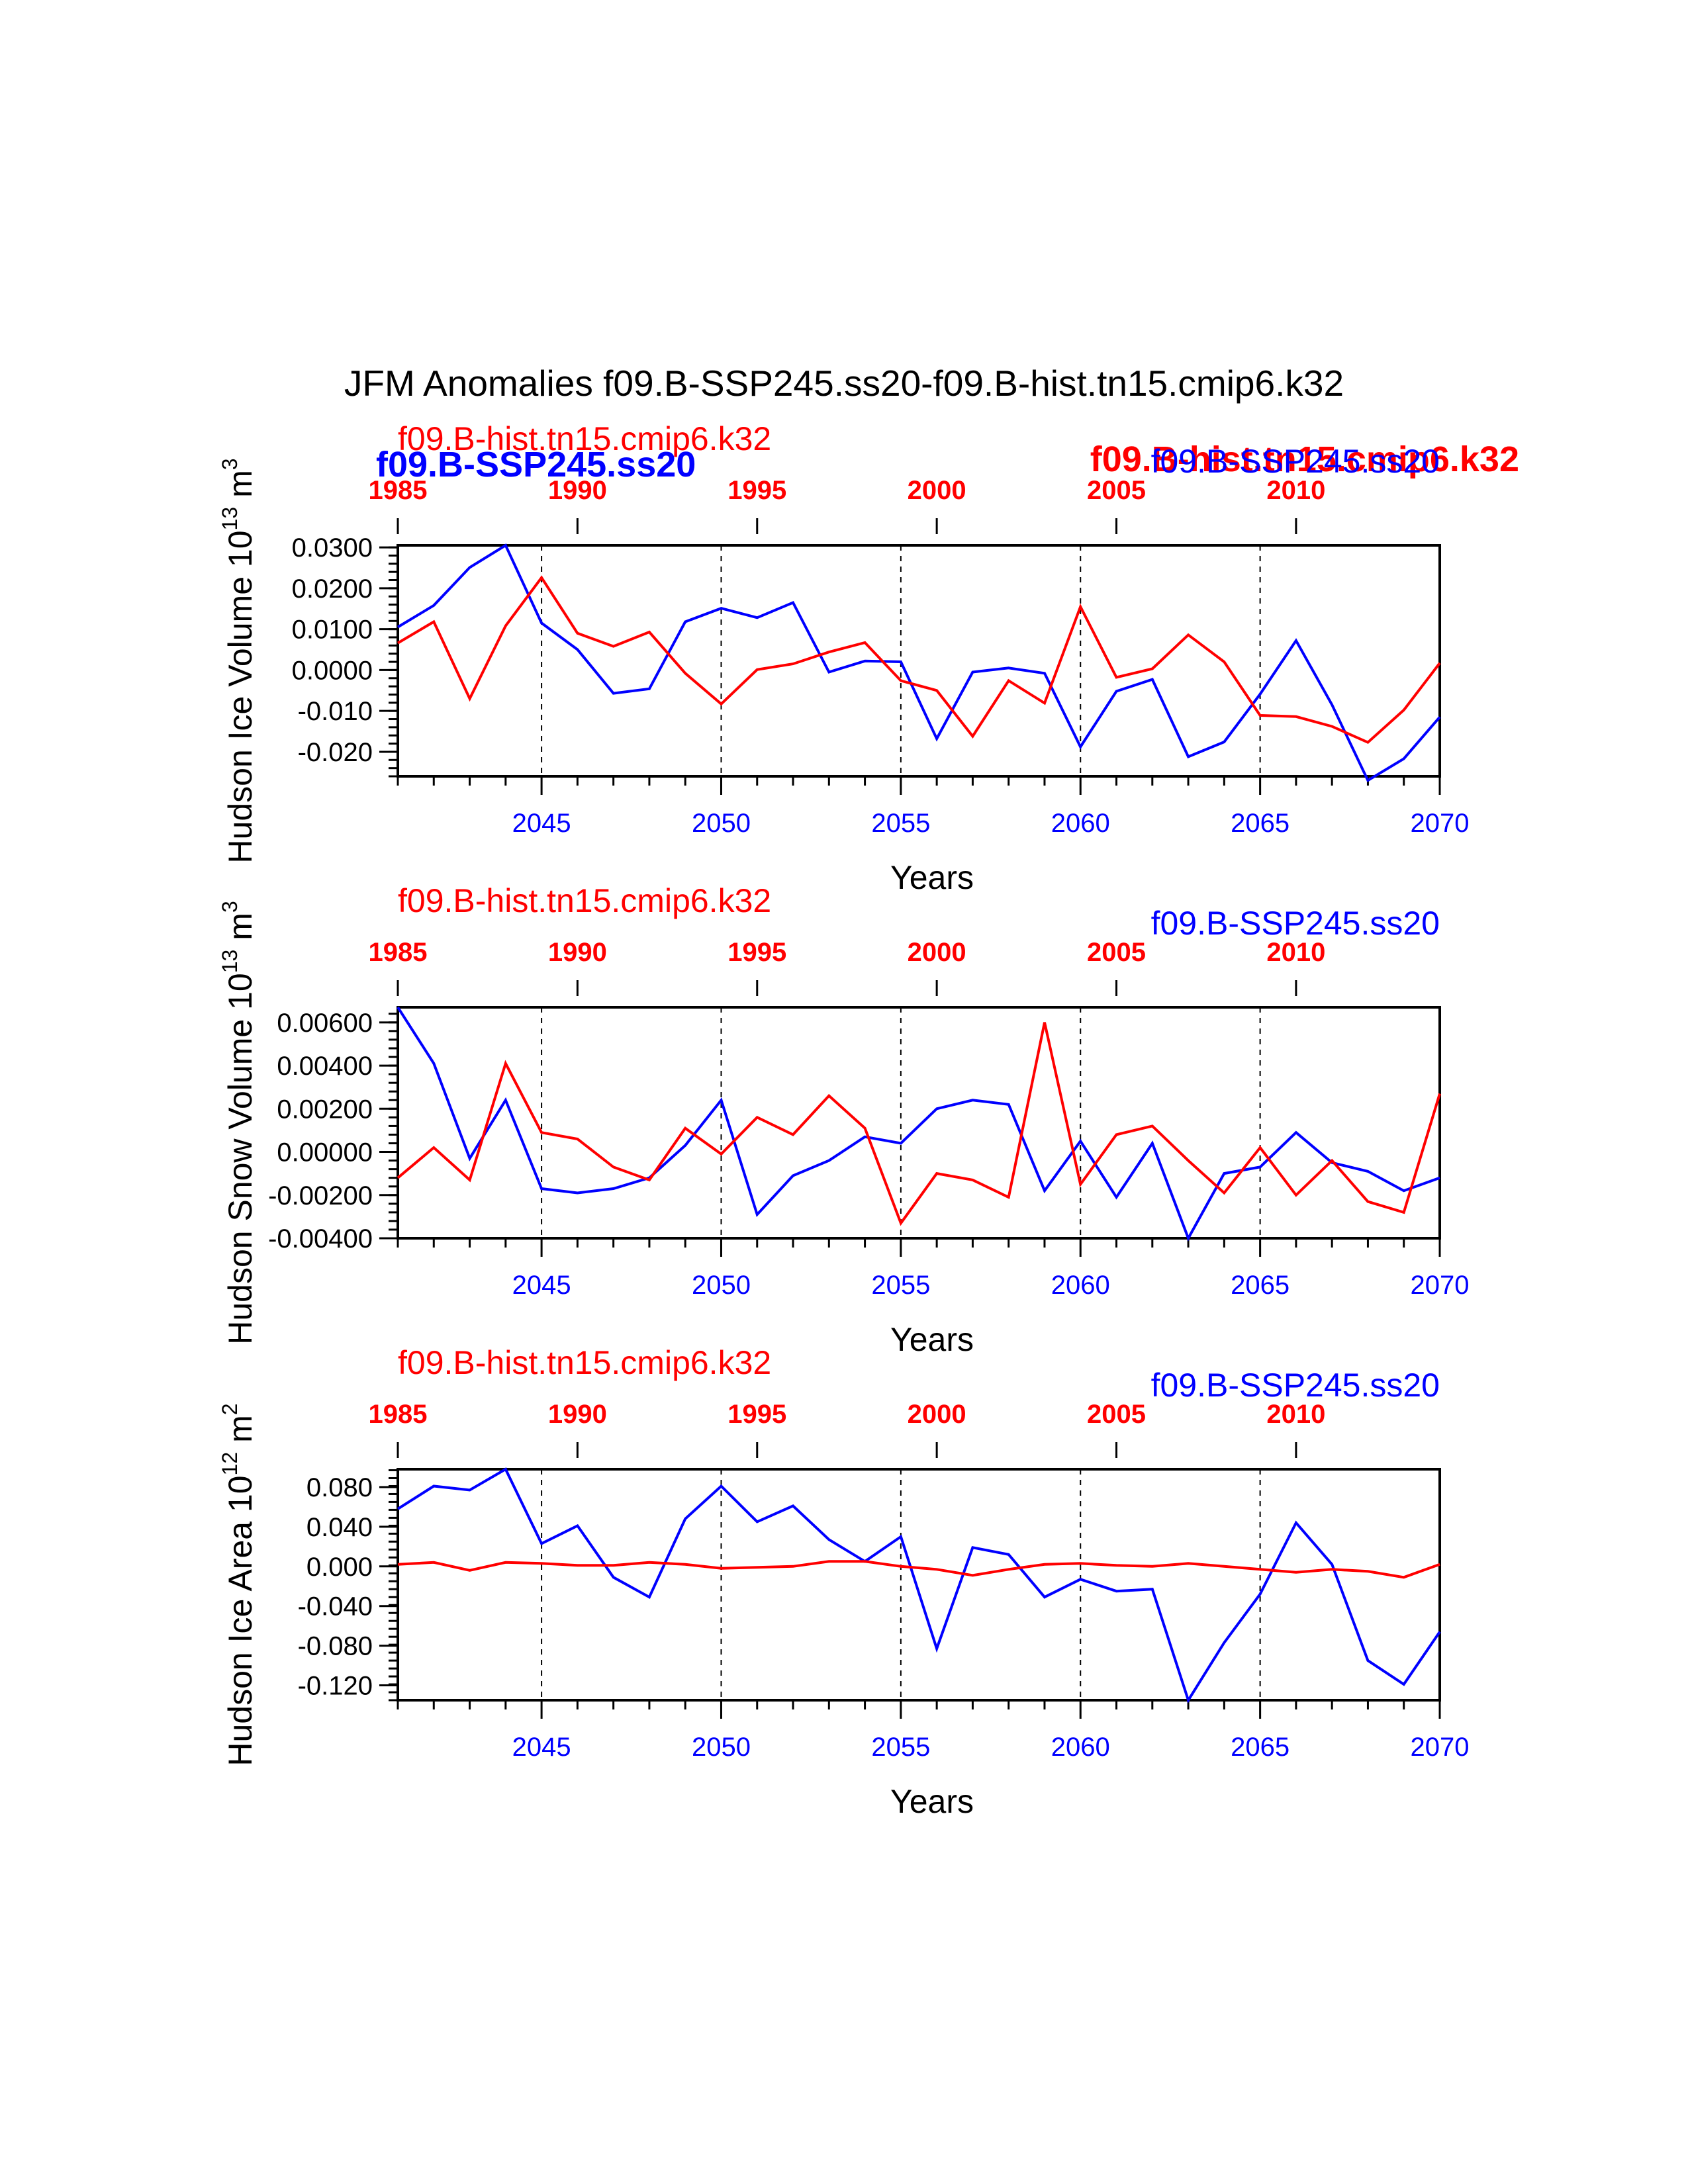  What do you see at coordinates (325, 1024) in the screenshot?
I see `y-tick-label: 0.00600` at bounding box center [325, 1024].